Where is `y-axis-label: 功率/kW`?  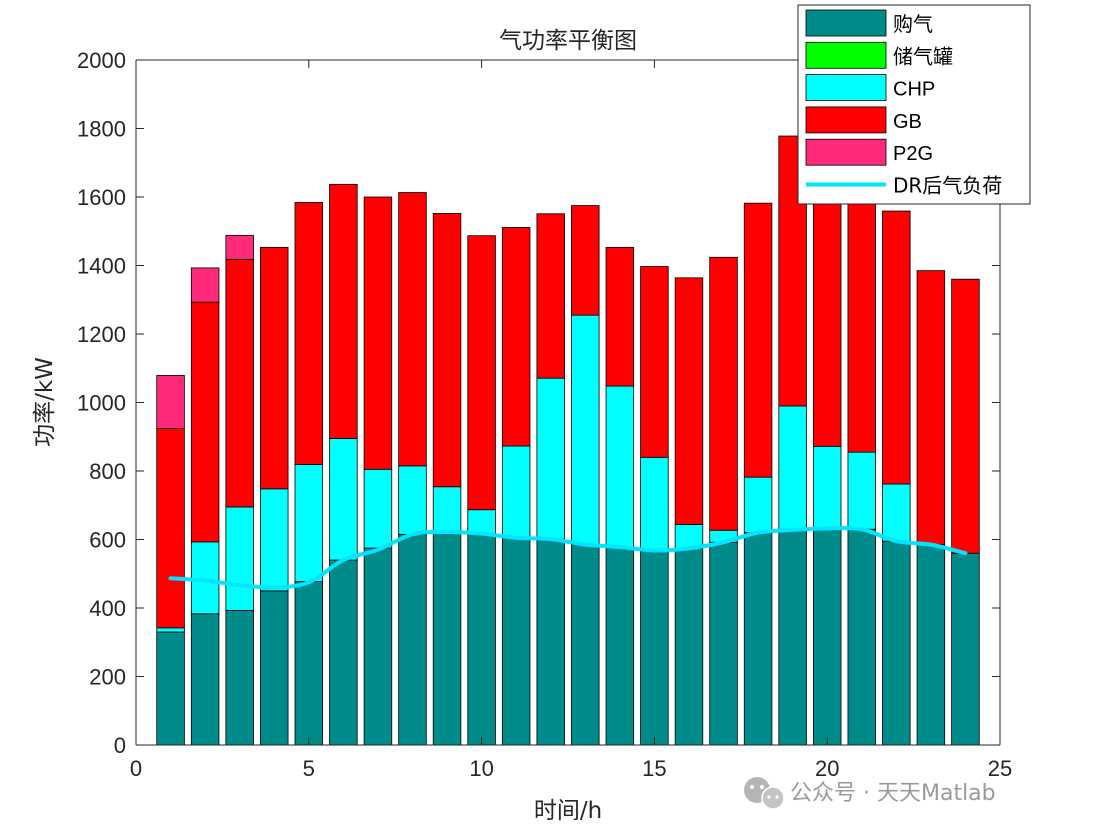
y-axis-label: 功率/kW is located at coordinates (45, 402).